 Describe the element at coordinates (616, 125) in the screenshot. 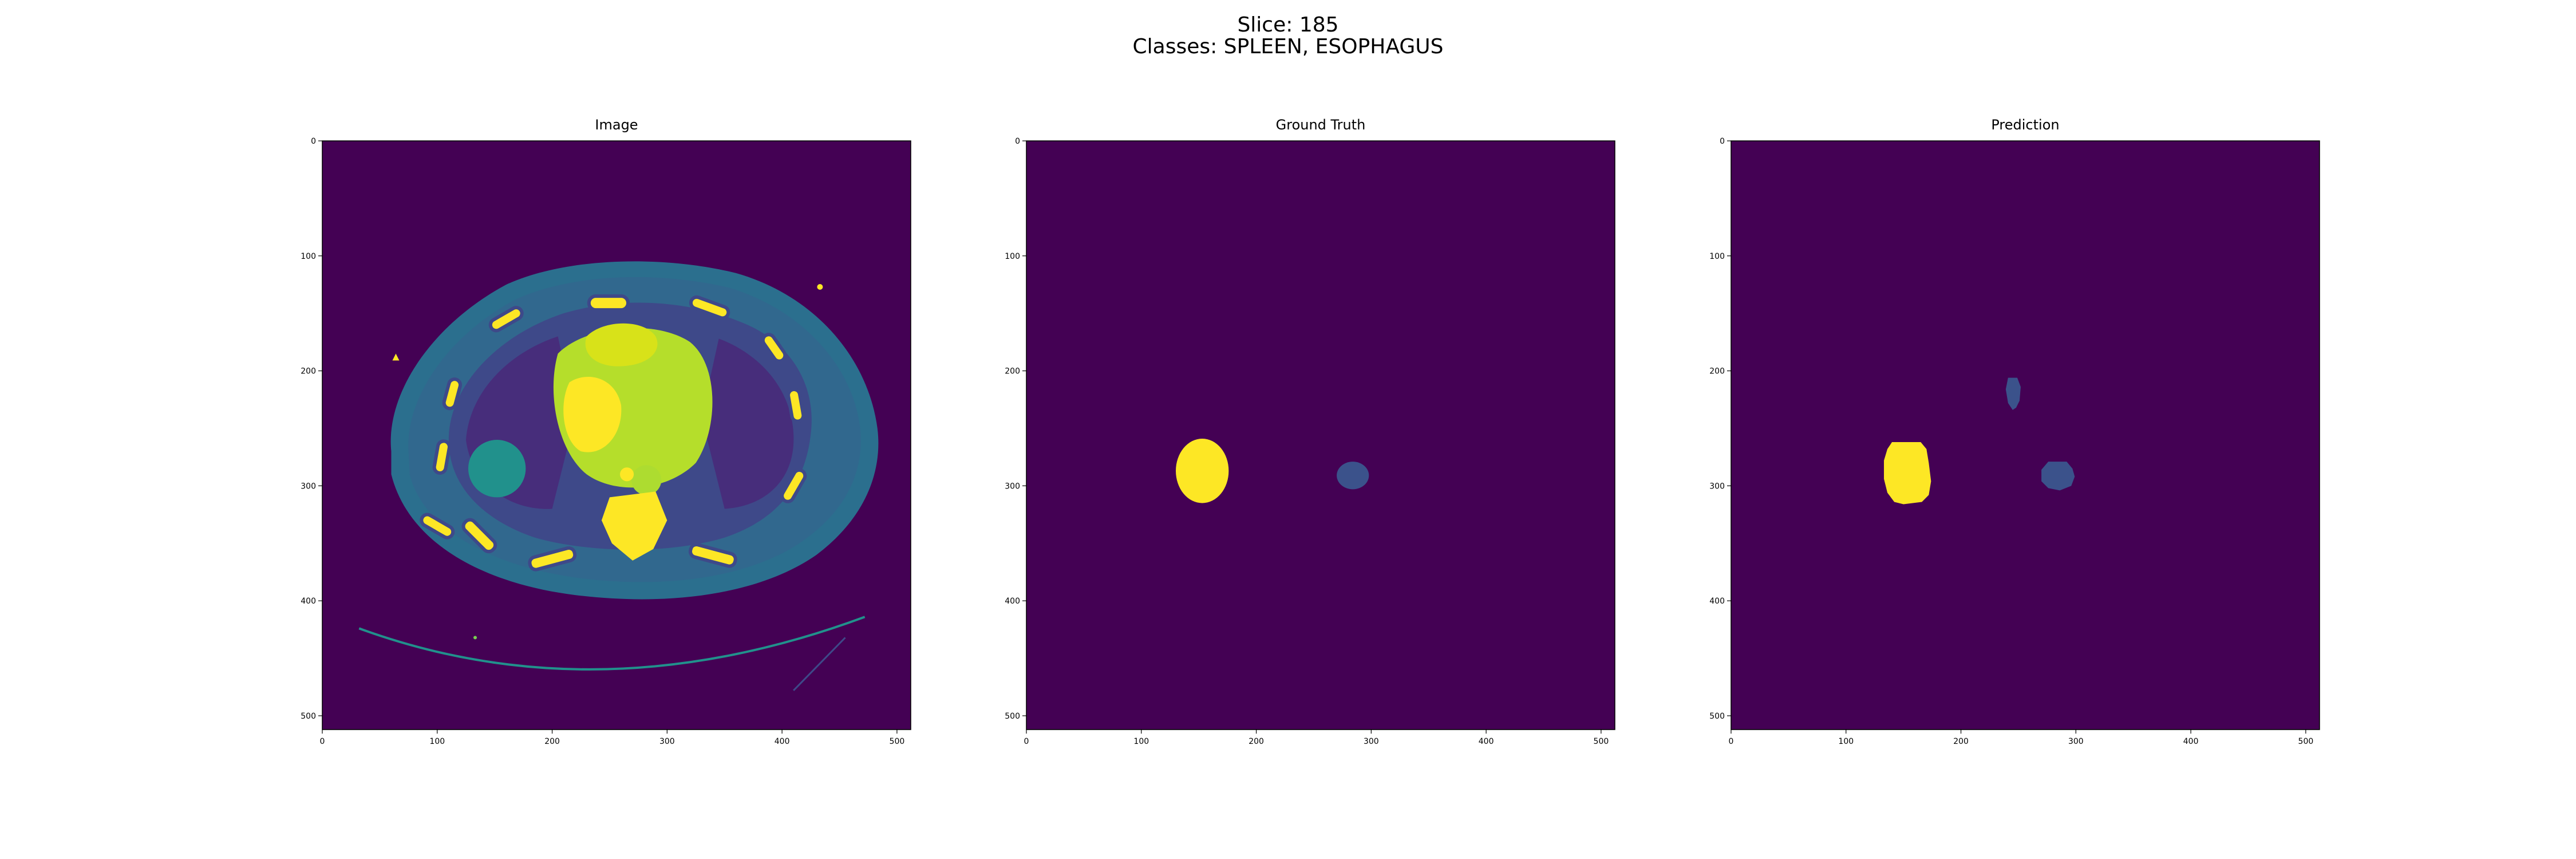

I see `image-panel-title: Image` at that location.